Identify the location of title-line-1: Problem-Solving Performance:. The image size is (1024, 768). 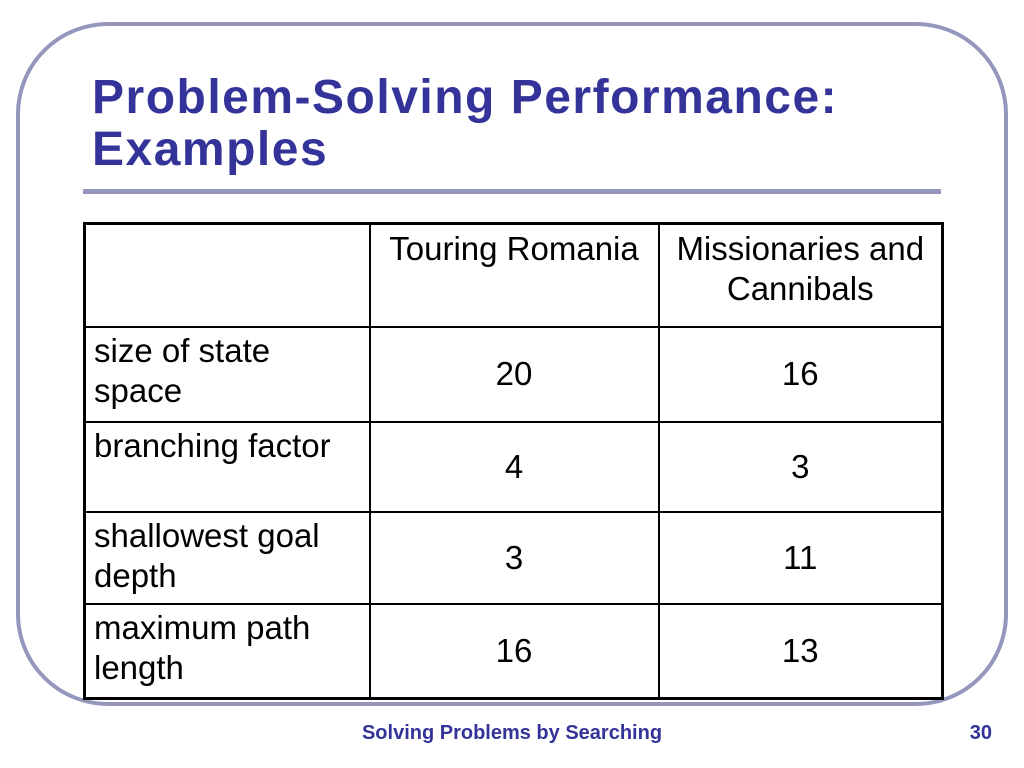
(465, 97).